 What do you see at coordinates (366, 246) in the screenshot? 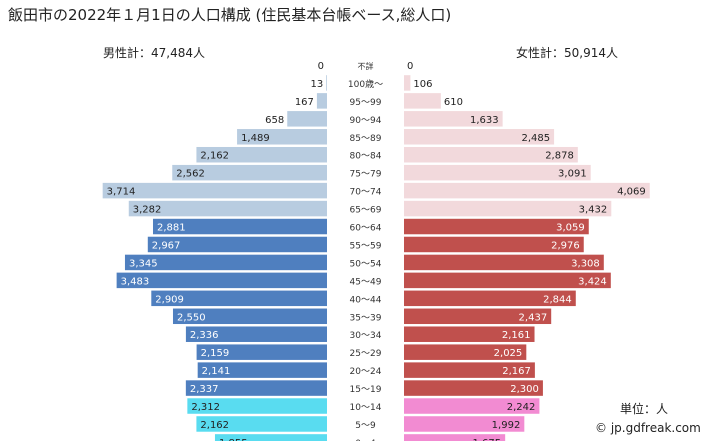
I see `age-group-label: 55～59` at bounding box center [366, 246].